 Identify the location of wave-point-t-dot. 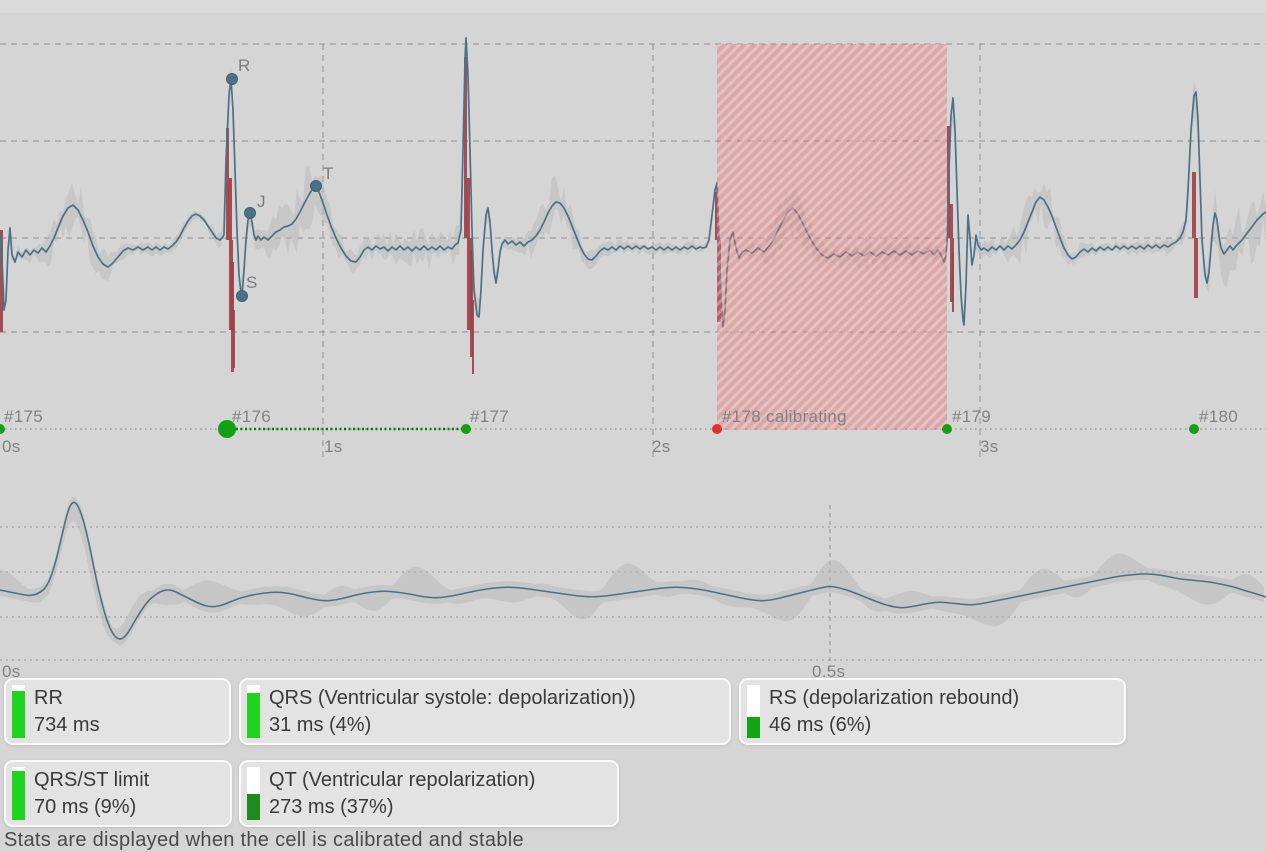
(316, 186).